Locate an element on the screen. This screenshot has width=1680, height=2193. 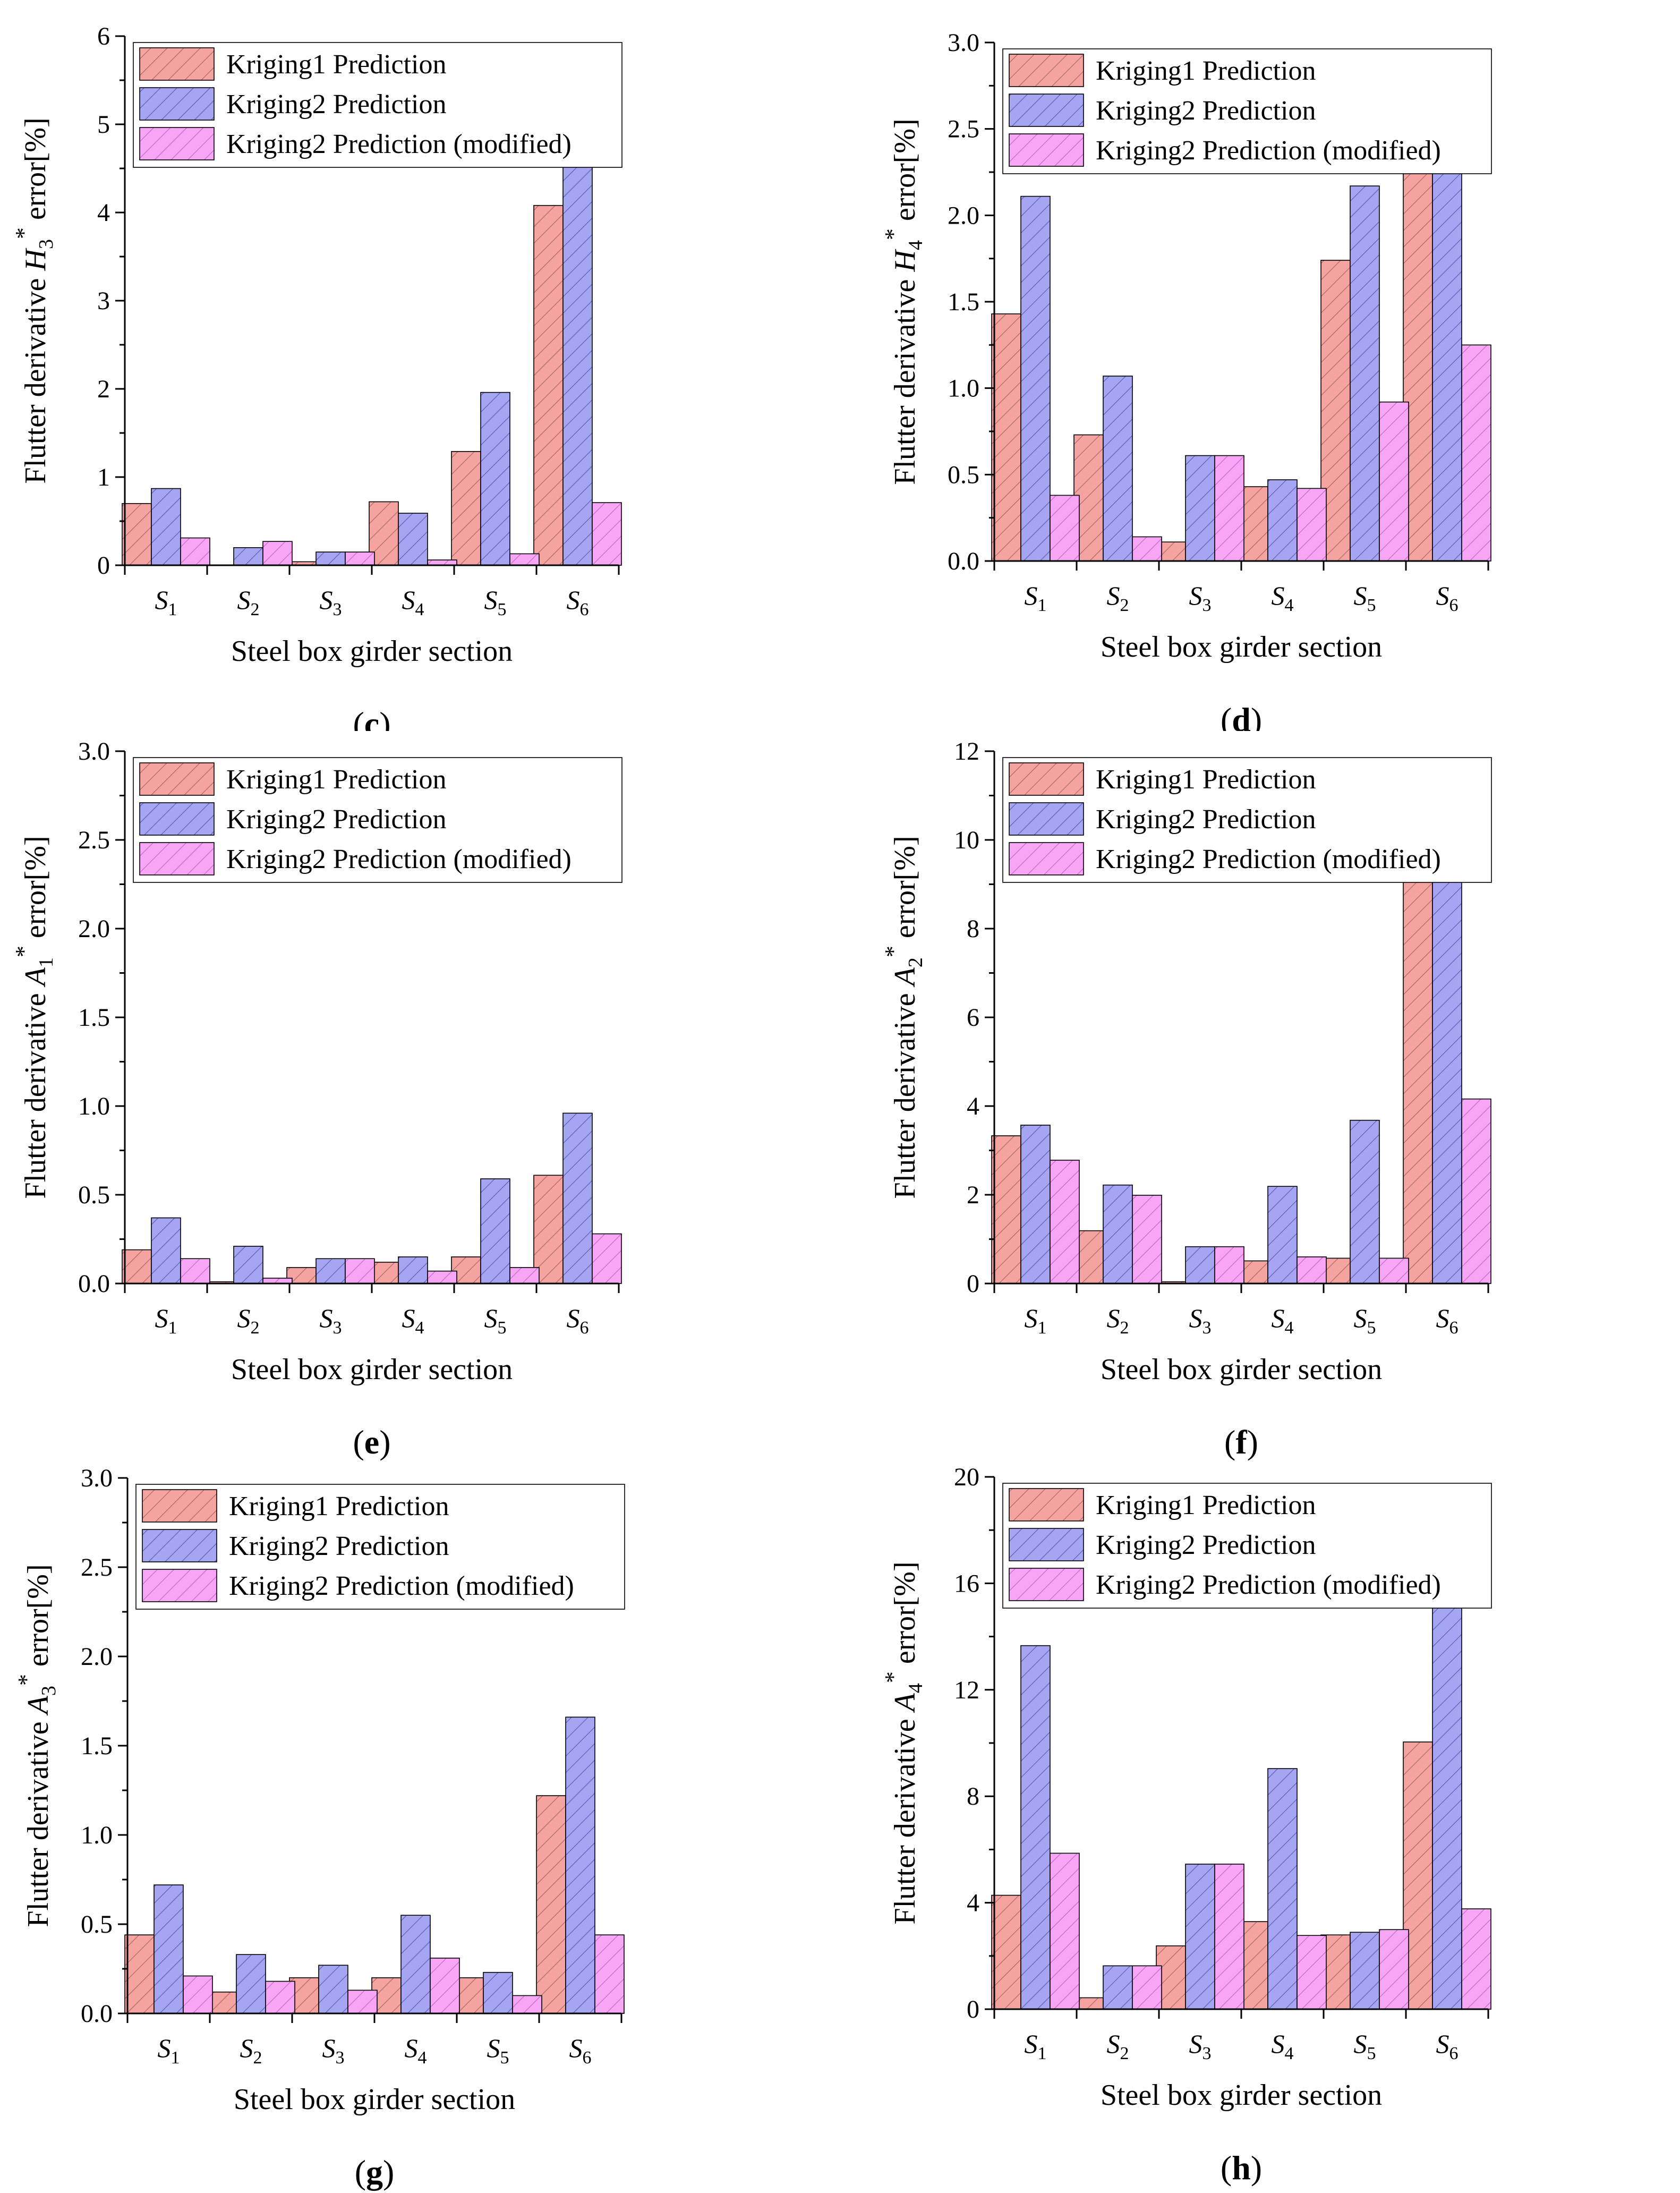
y-tick-label: 0.5 is located at coordinates (97, 1924).